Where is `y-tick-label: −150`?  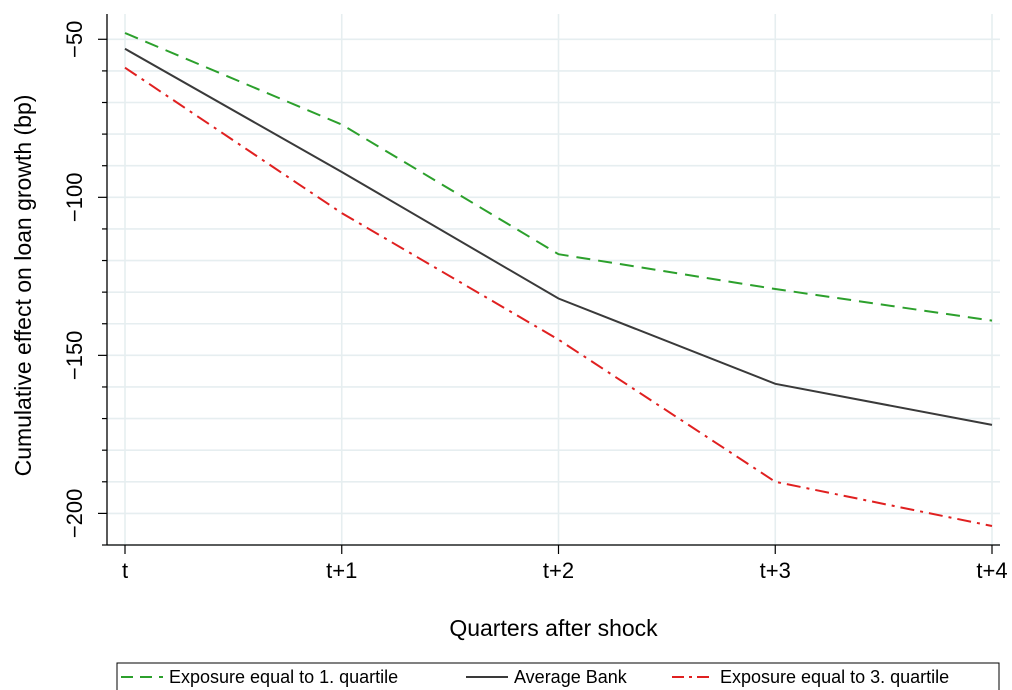 y-tick-label: −150 is located at coordinates (74, 356).